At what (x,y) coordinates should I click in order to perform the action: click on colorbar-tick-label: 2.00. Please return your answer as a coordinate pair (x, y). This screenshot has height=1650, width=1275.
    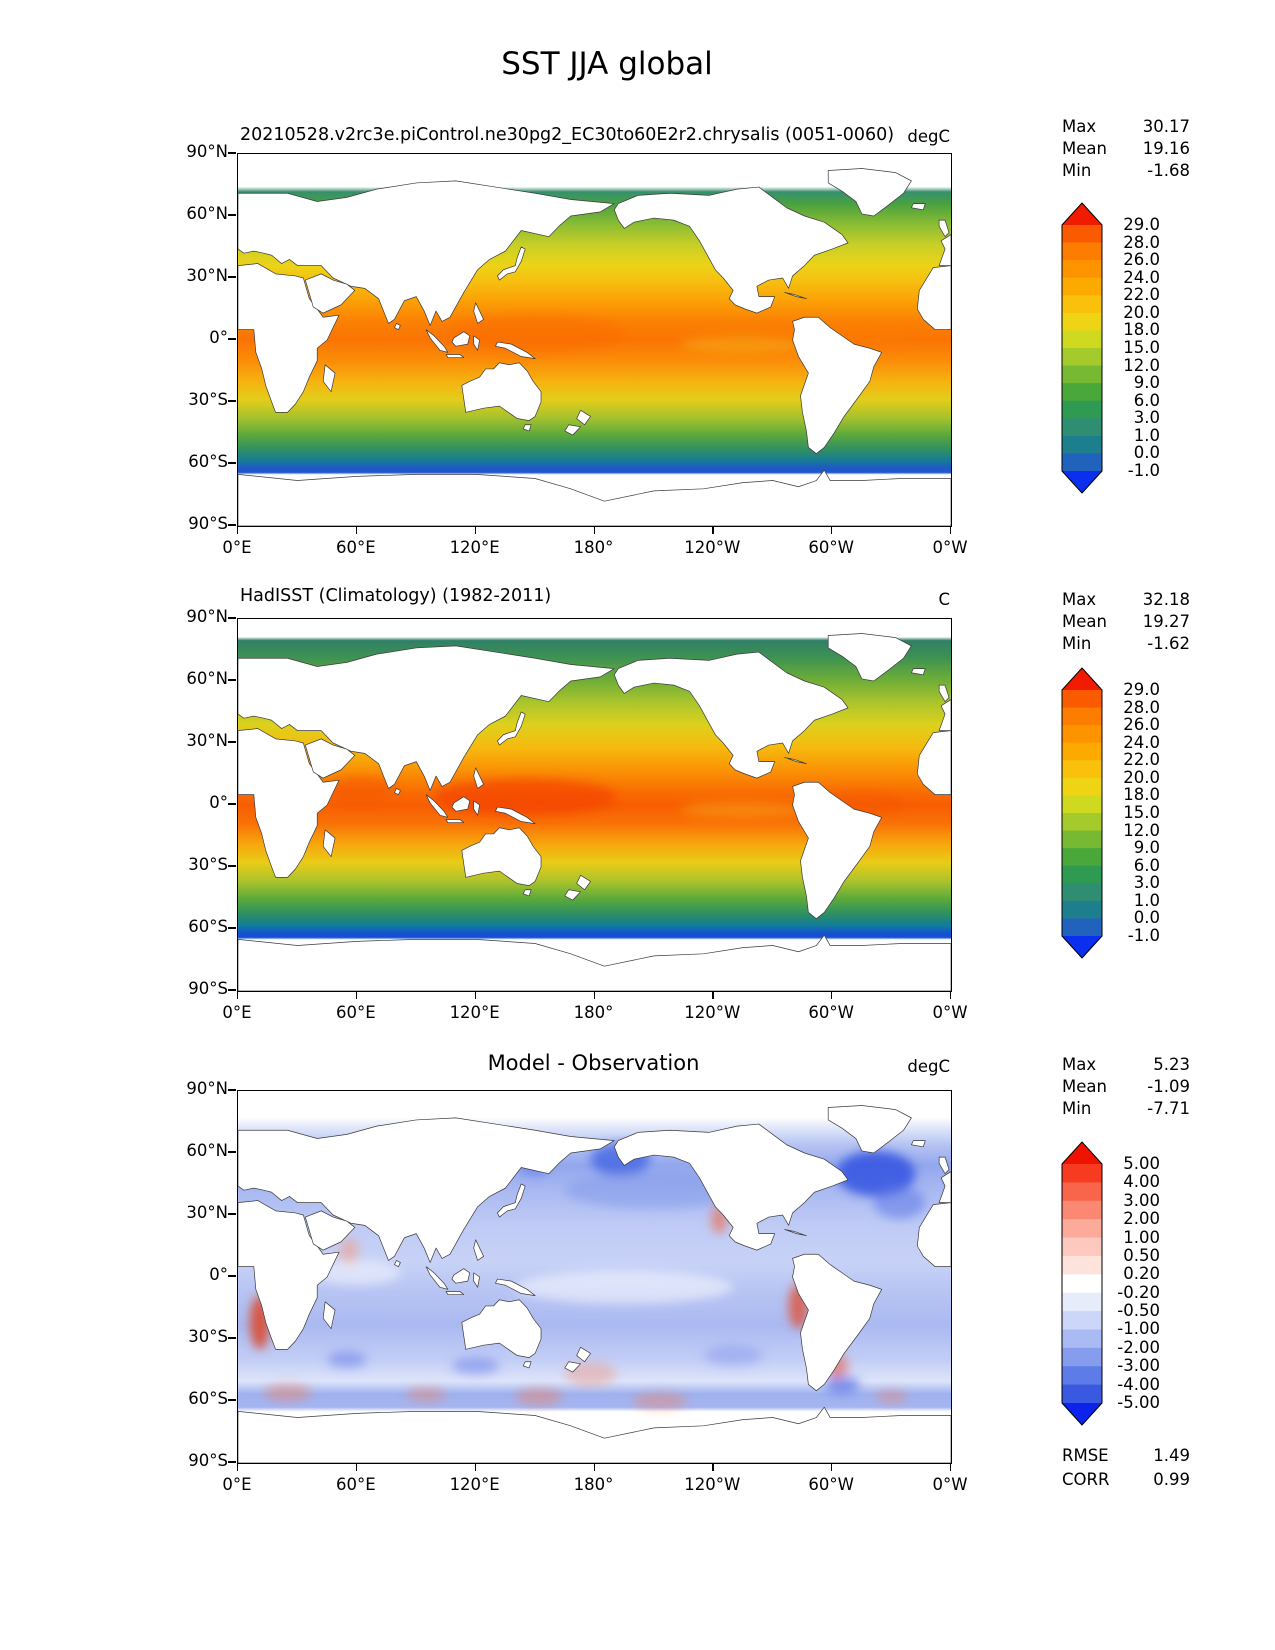
    Looking at the image, I should click on (1141, 1219).